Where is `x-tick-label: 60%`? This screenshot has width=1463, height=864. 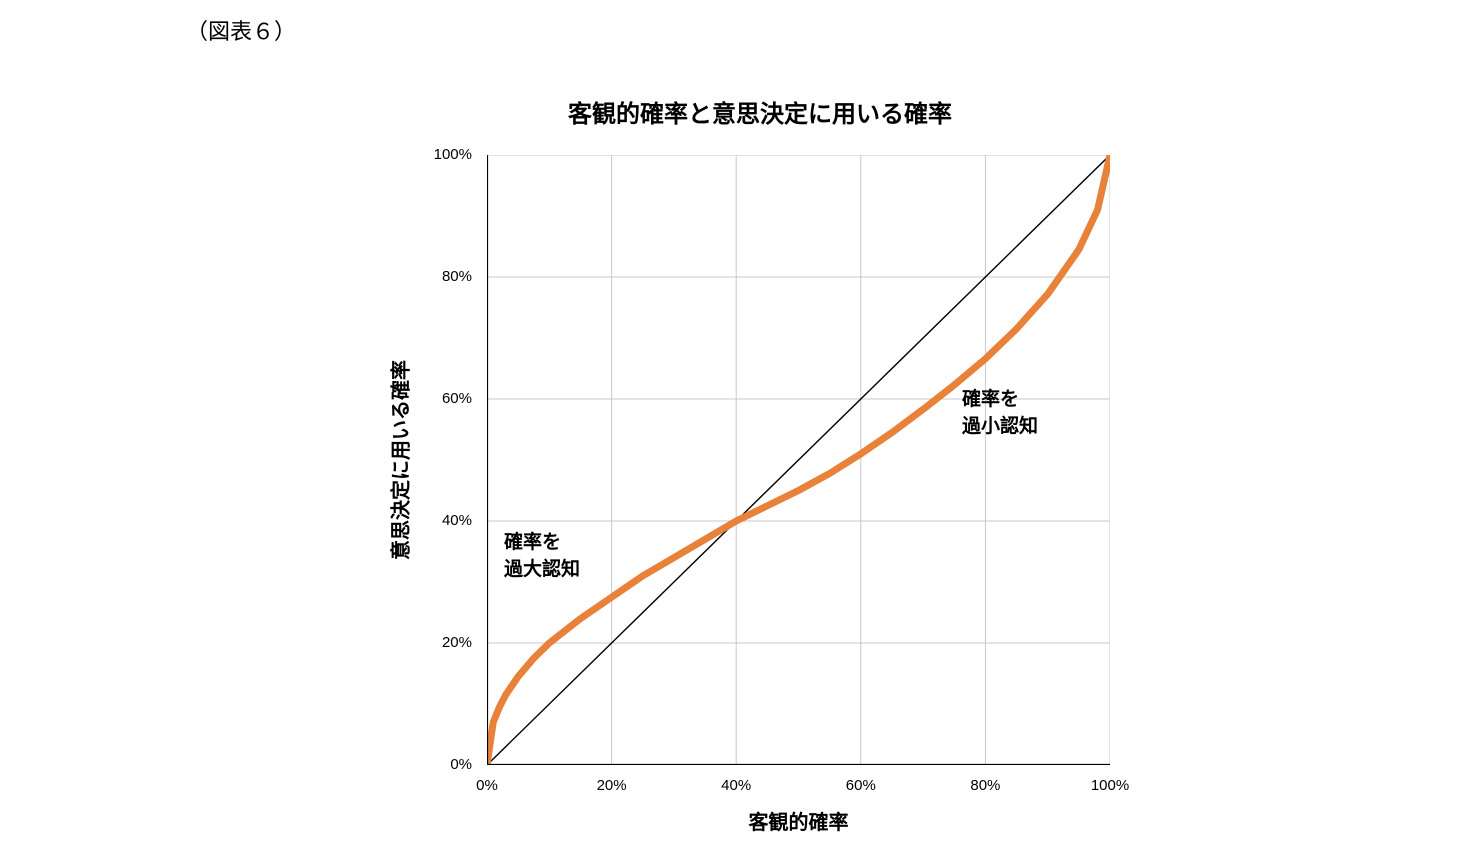
x-tick-label: 60% is located at coordinates (860, 785).